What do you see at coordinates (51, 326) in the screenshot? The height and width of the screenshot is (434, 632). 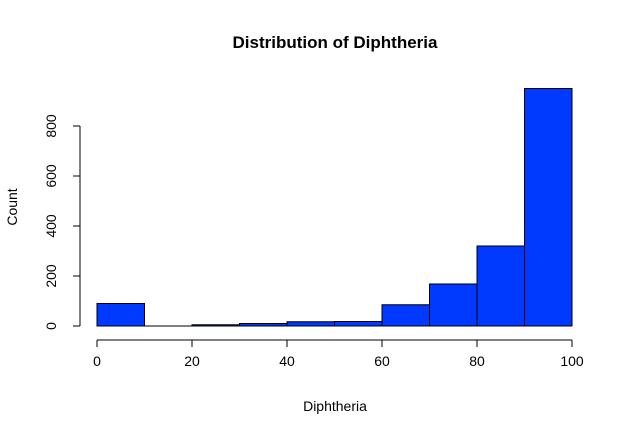 I see `y-tick-label-0: 0` at bounding box center [51, 326].